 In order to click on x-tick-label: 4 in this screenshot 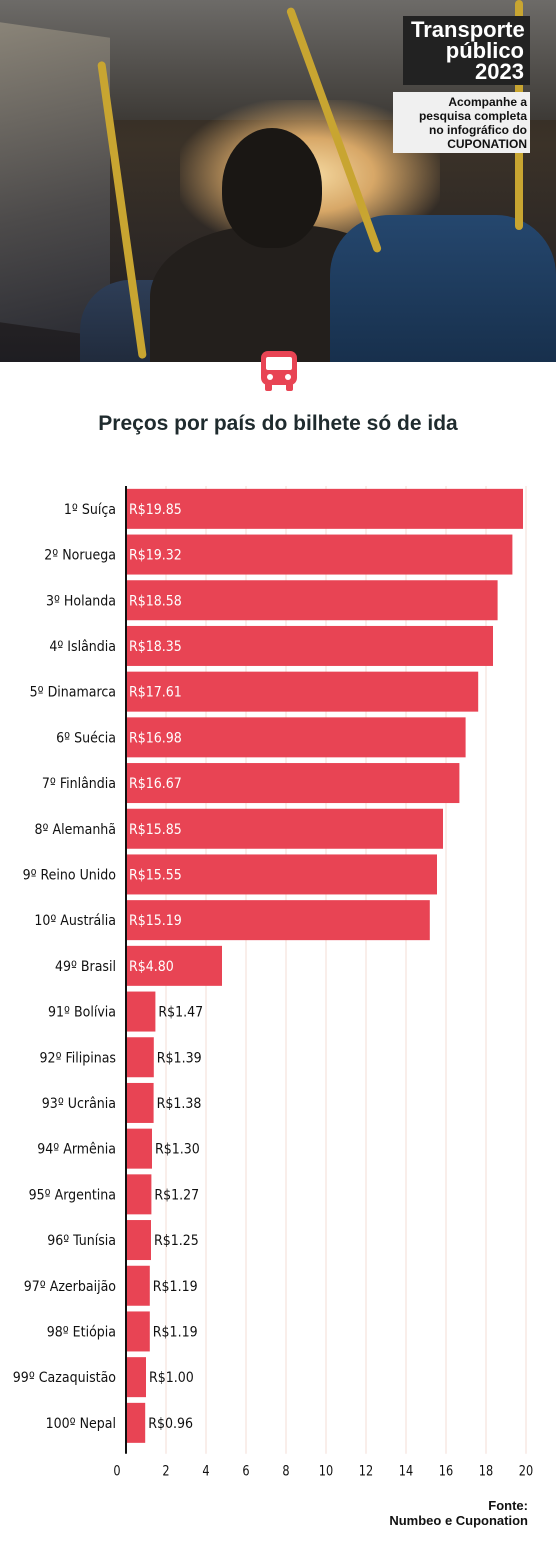, I will do `click(205, 1472)`.